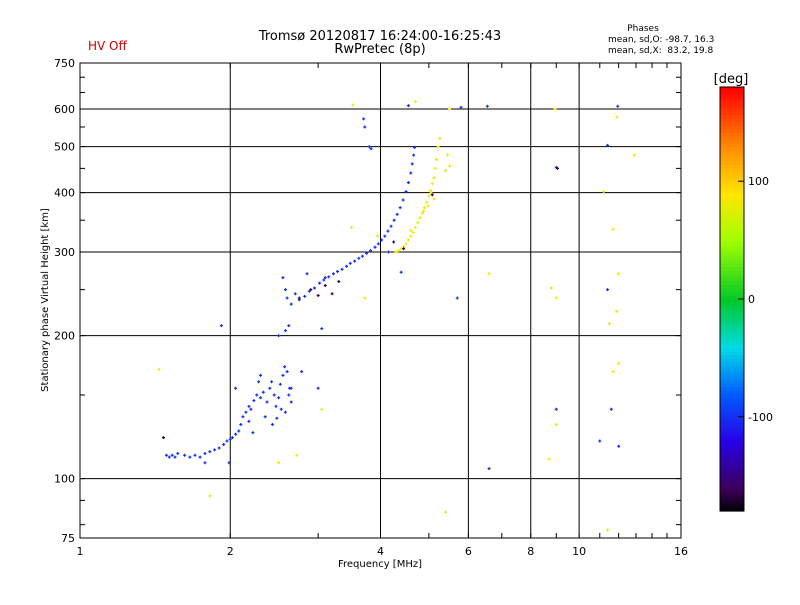  Describe the element at coordinates (107, 46) in the screenshot. I see `hv-status-text: HV Off` at that location.